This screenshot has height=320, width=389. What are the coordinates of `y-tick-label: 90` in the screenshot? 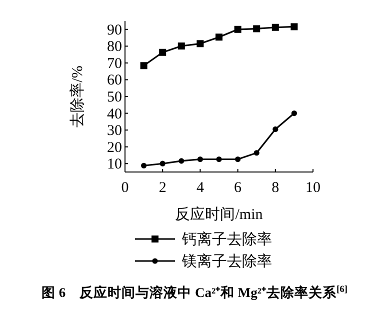 It's located at (114, 30).